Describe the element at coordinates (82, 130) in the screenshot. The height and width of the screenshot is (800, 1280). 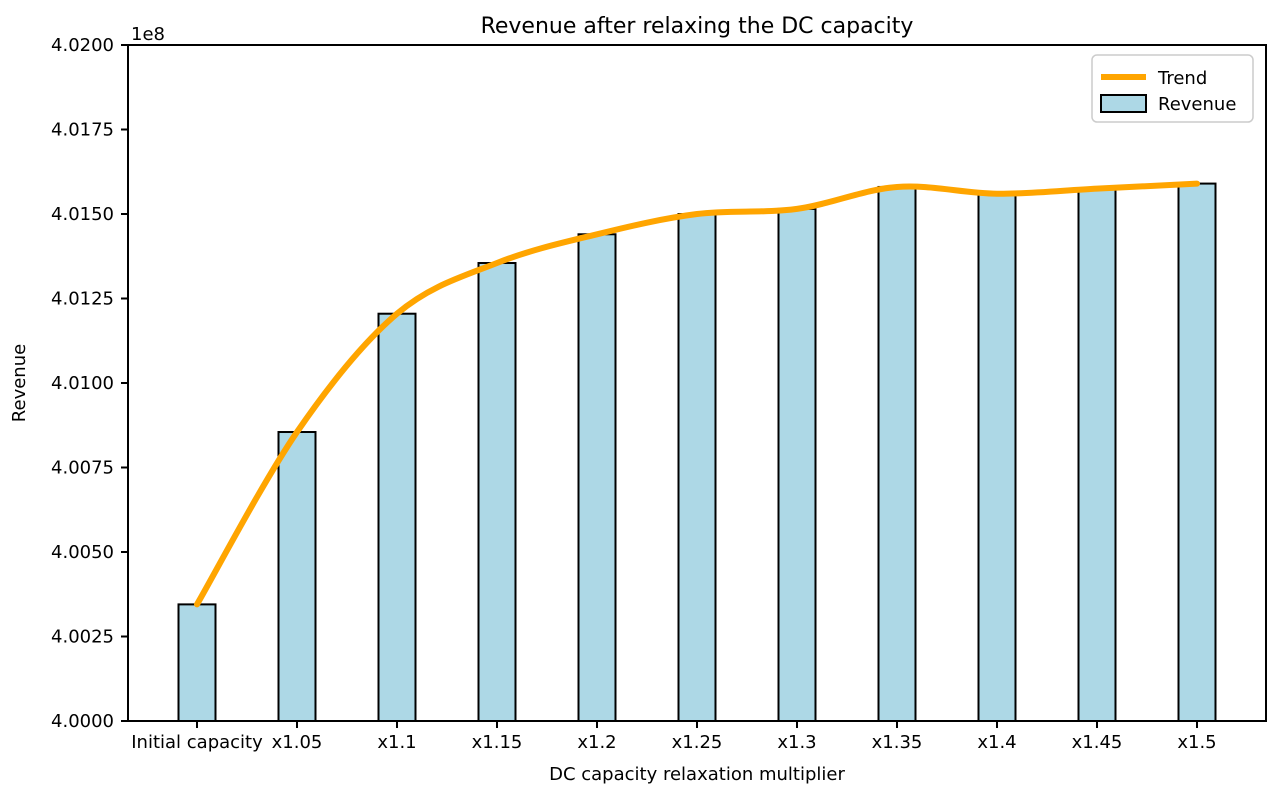
I see `y-tick-label: 4.0175` at that location.